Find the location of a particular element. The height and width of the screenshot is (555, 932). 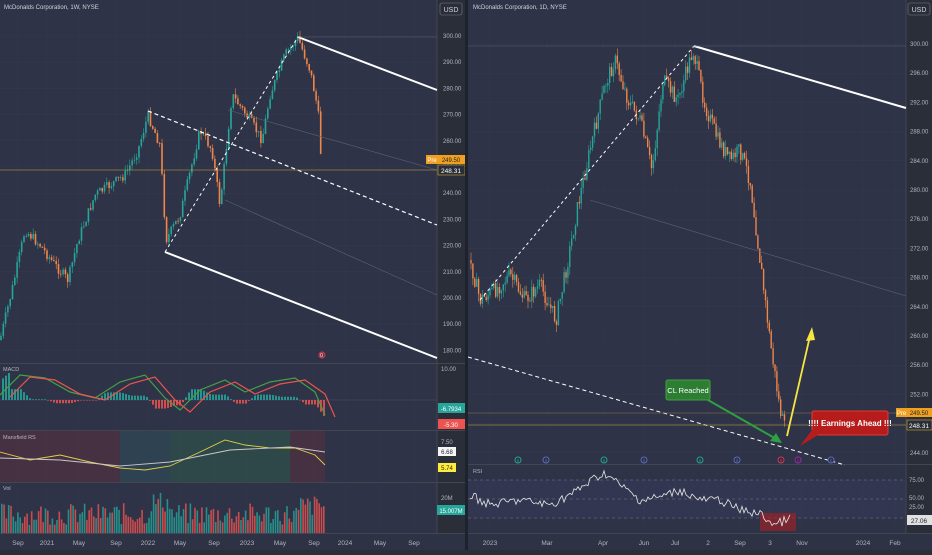

right-time-axis: 2023 Mar Apr Jun Jul 2 Sep 3 Nov 2024 Feb is located at coordinates (692, 543).